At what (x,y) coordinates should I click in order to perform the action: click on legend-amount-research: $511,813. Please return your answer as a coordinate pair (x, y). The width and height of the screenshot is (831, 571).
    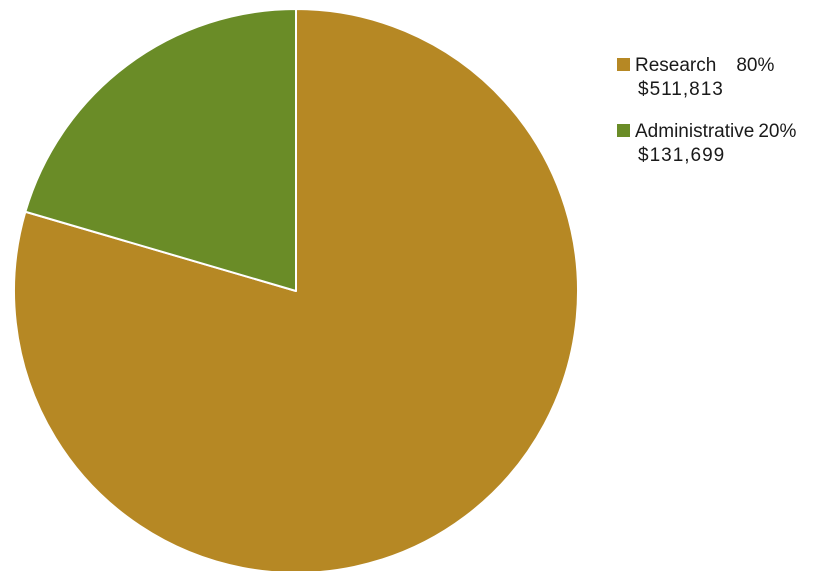
    Looking at the image, I should click on (681, 89).